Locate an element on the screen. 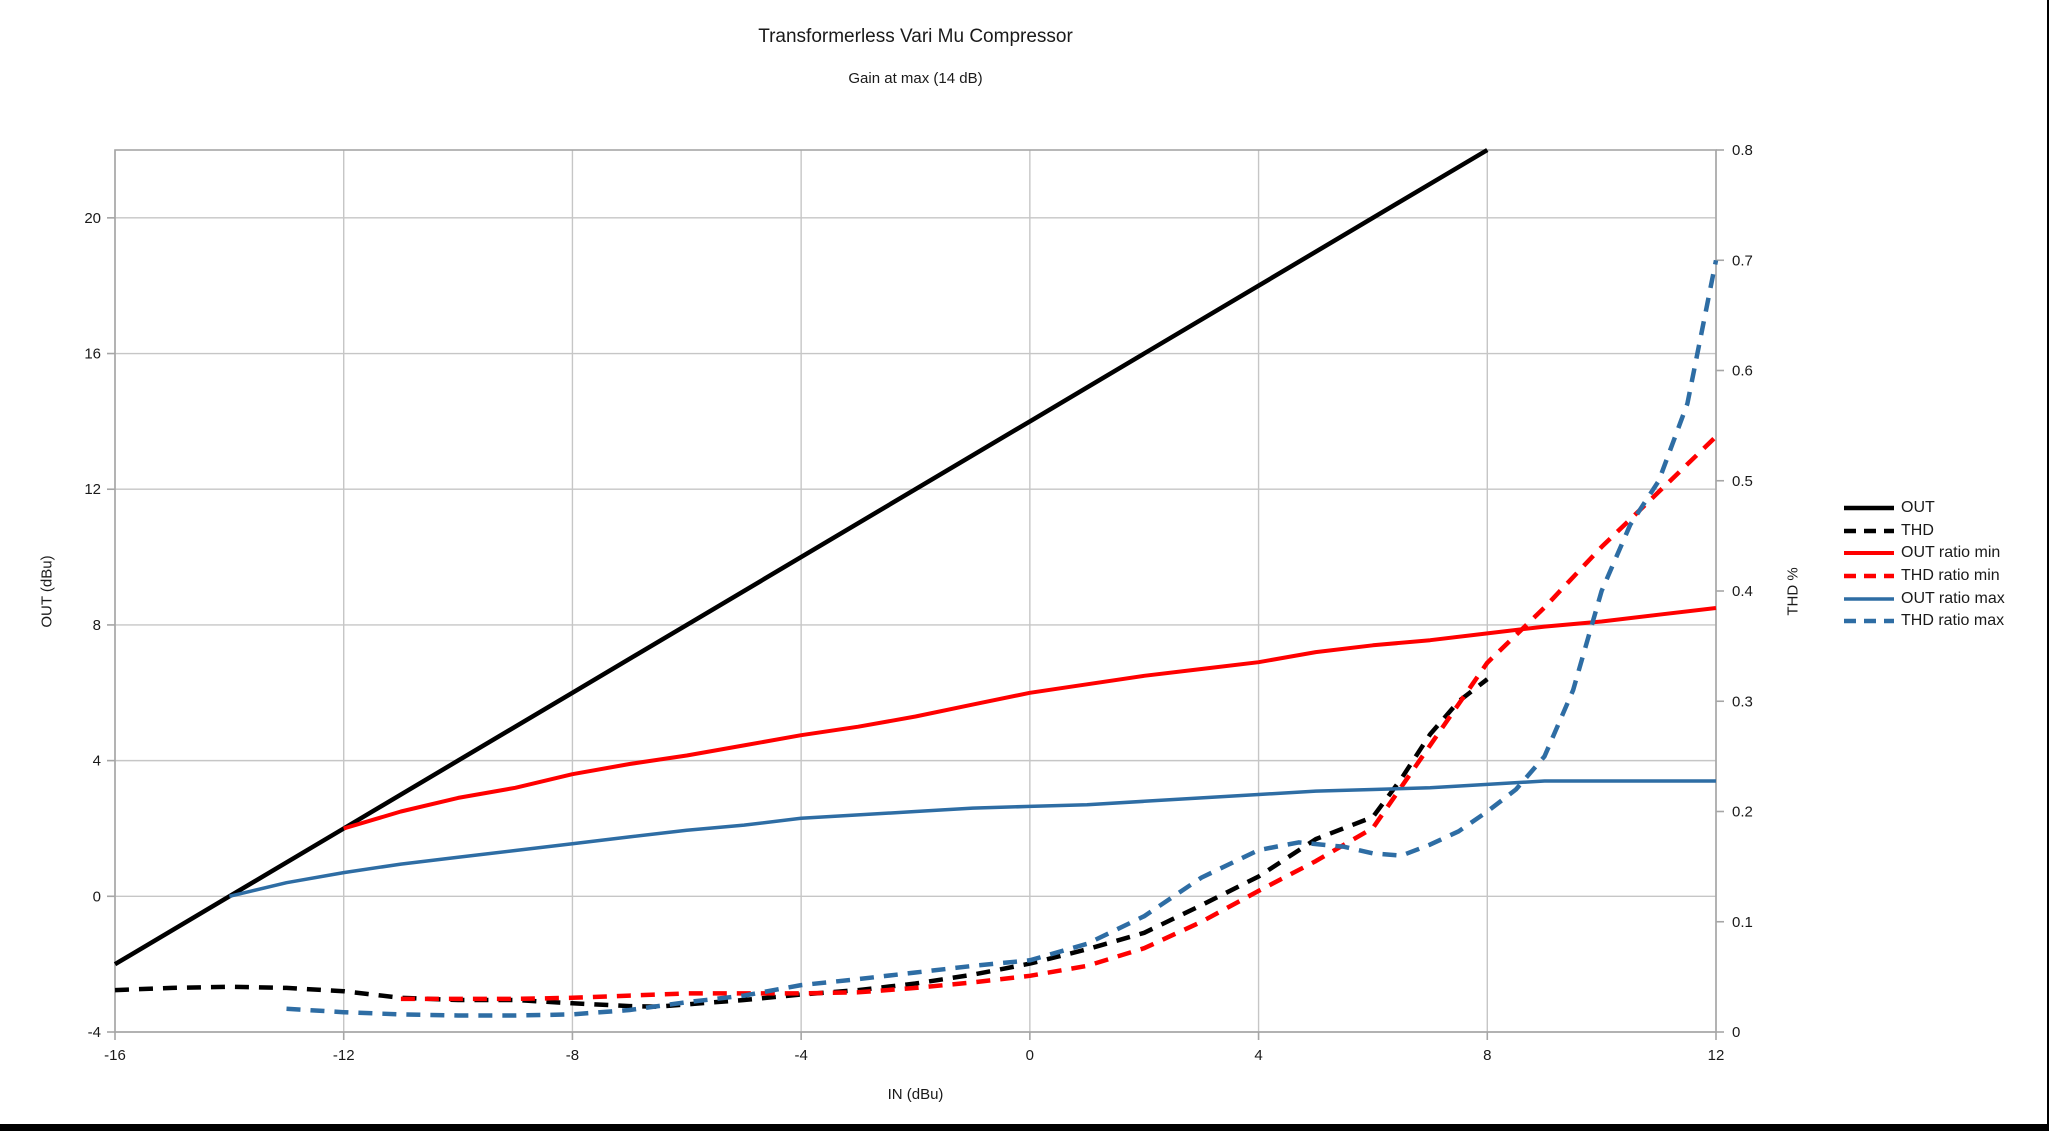 The height and width of the screenshot is (1131, 2049). svg-text: -16 is located at coordinates (115, 1055).